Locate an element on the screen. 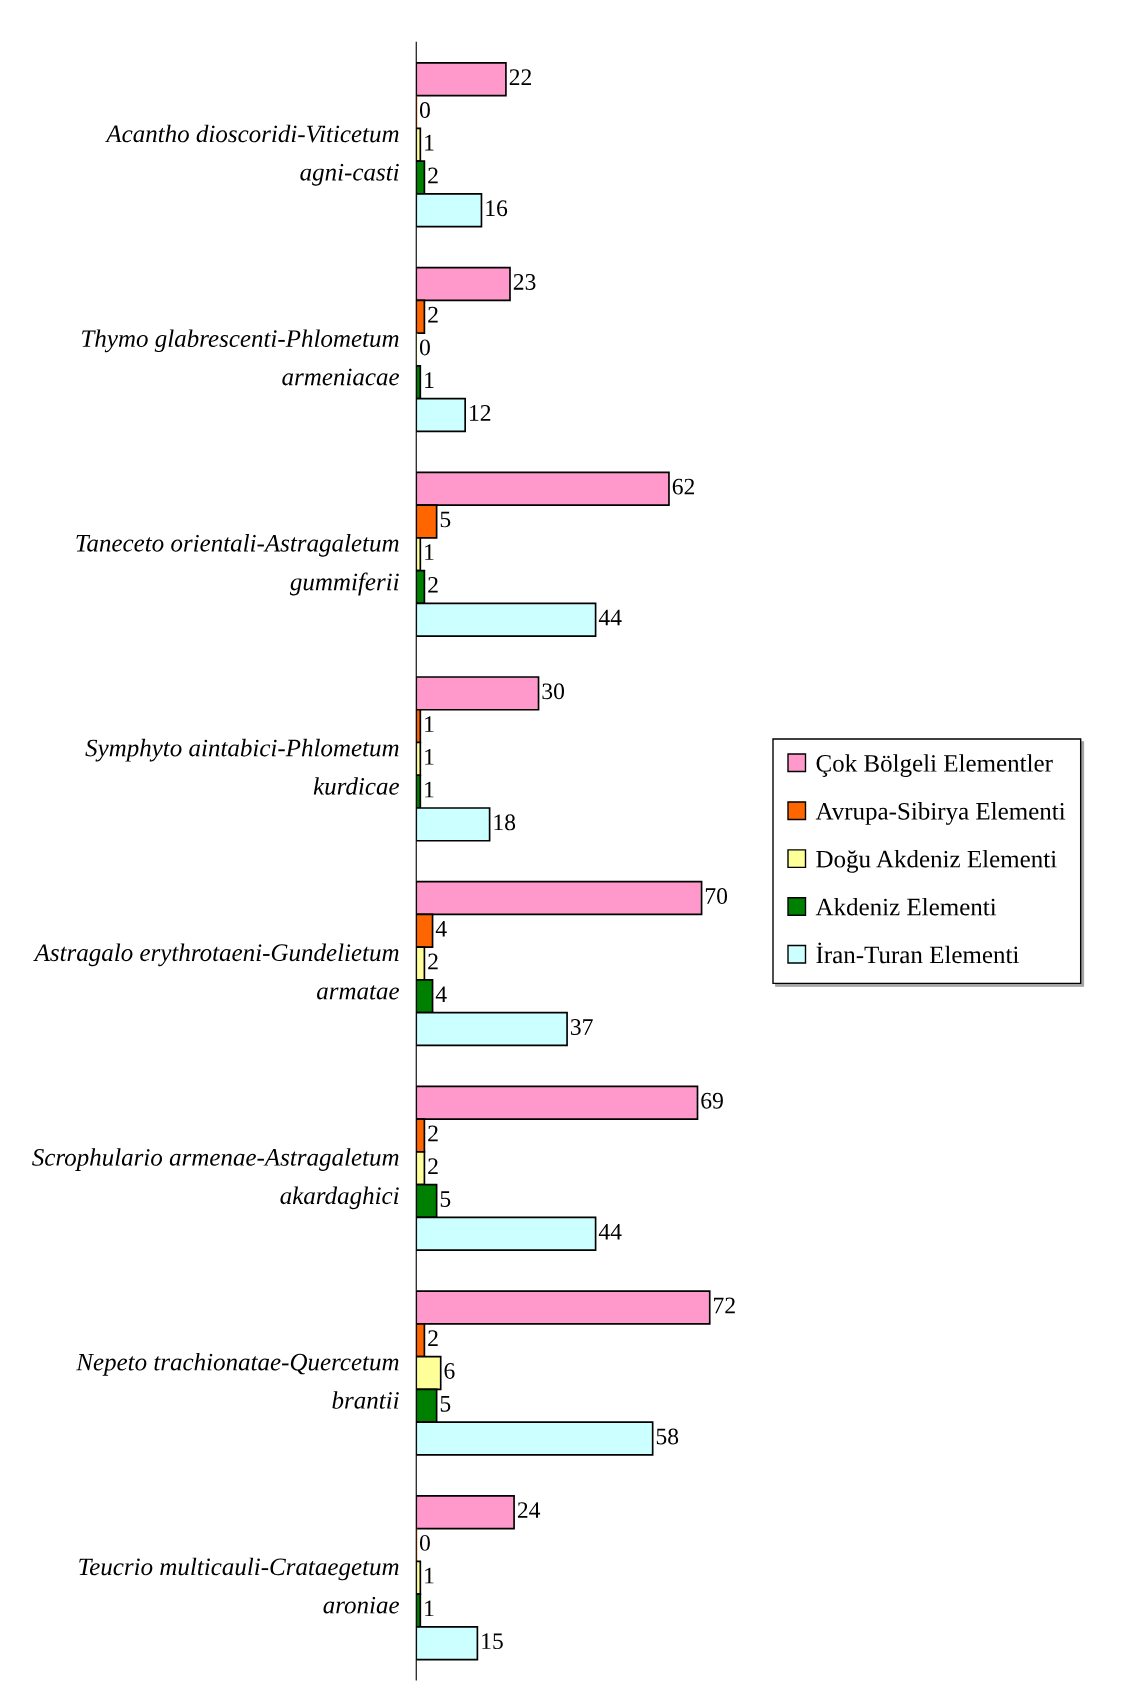 This screenshot has width=1125, height=1697. data-label: 23 is located at coordinates (524, 282).